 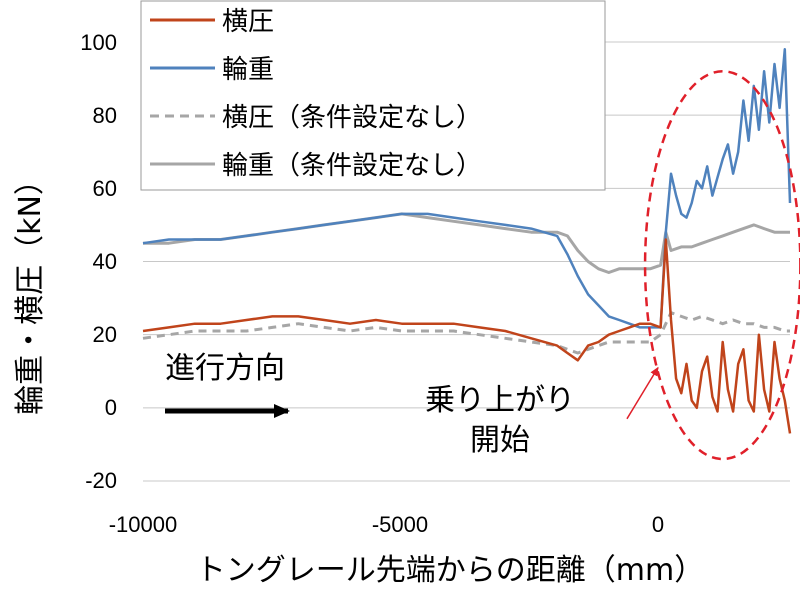 I want to click on y-tick-label: 100, so click(x=98, y=42).